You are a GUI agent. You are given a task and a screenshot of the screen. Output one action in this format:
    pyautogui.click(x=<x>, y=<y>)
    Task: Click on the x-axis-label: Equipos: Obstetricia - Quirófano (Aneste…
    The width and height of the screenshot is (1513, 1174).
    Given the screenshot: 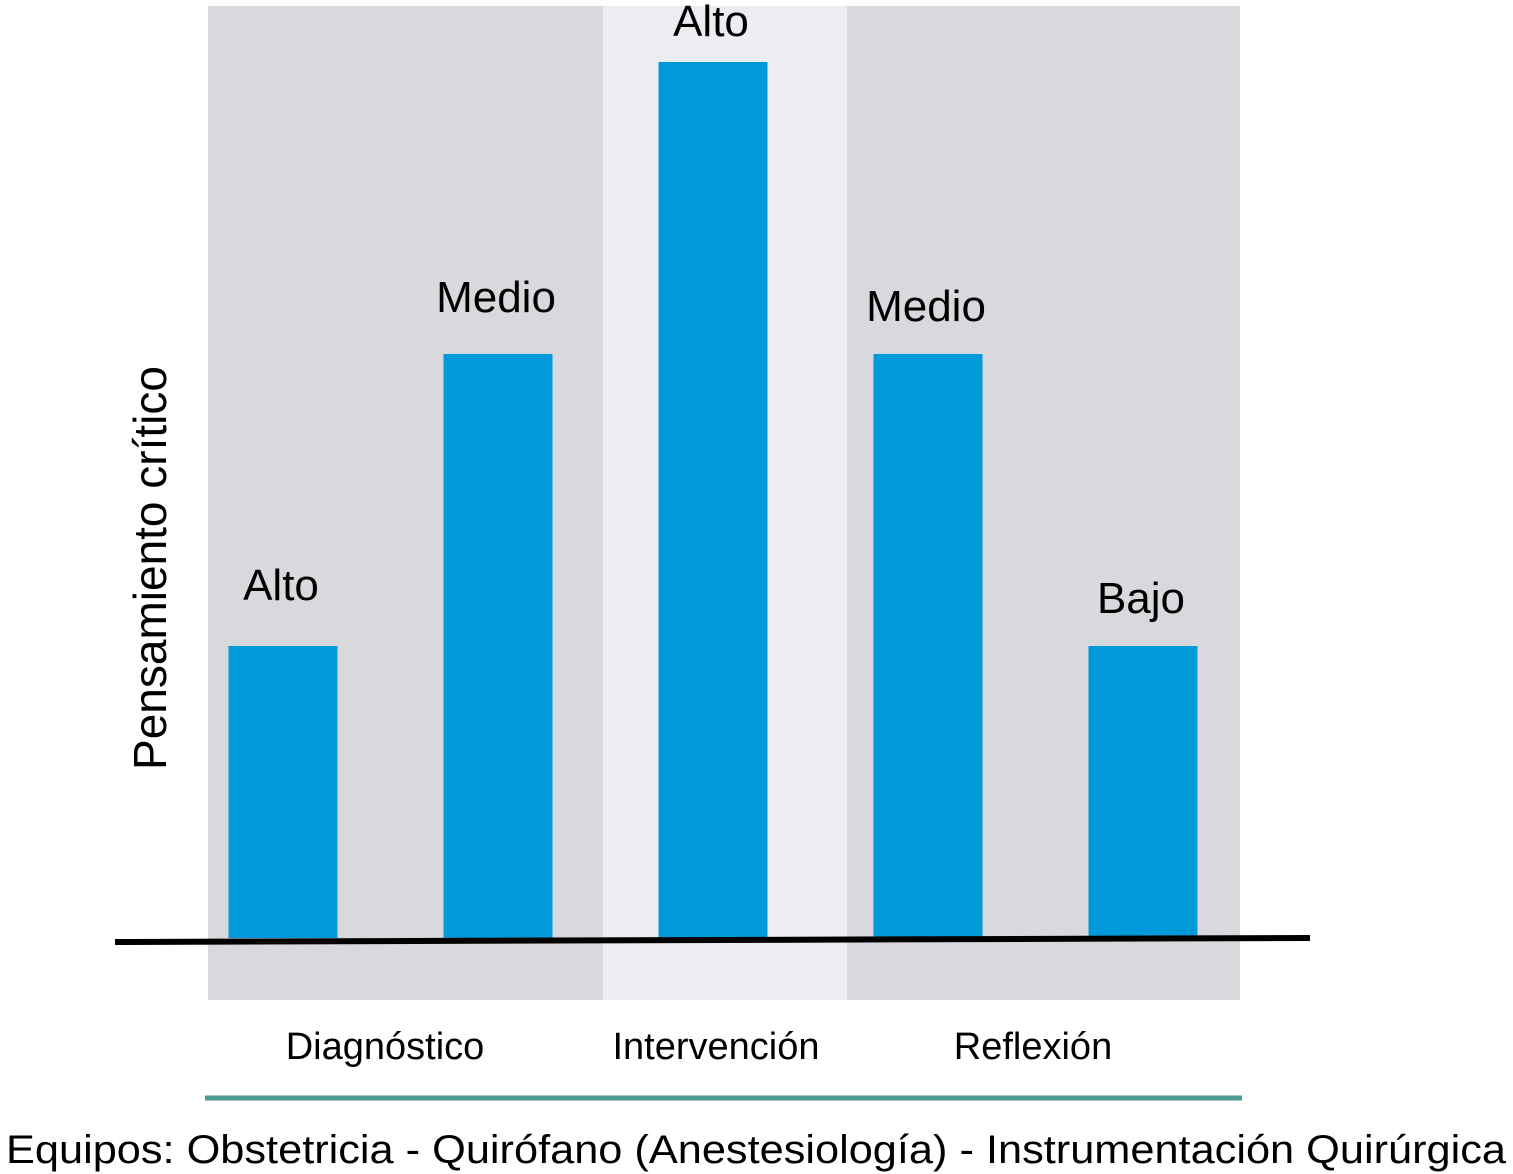 What is the action you would take?
    pyautogui.click(x=756, y=1150)
    